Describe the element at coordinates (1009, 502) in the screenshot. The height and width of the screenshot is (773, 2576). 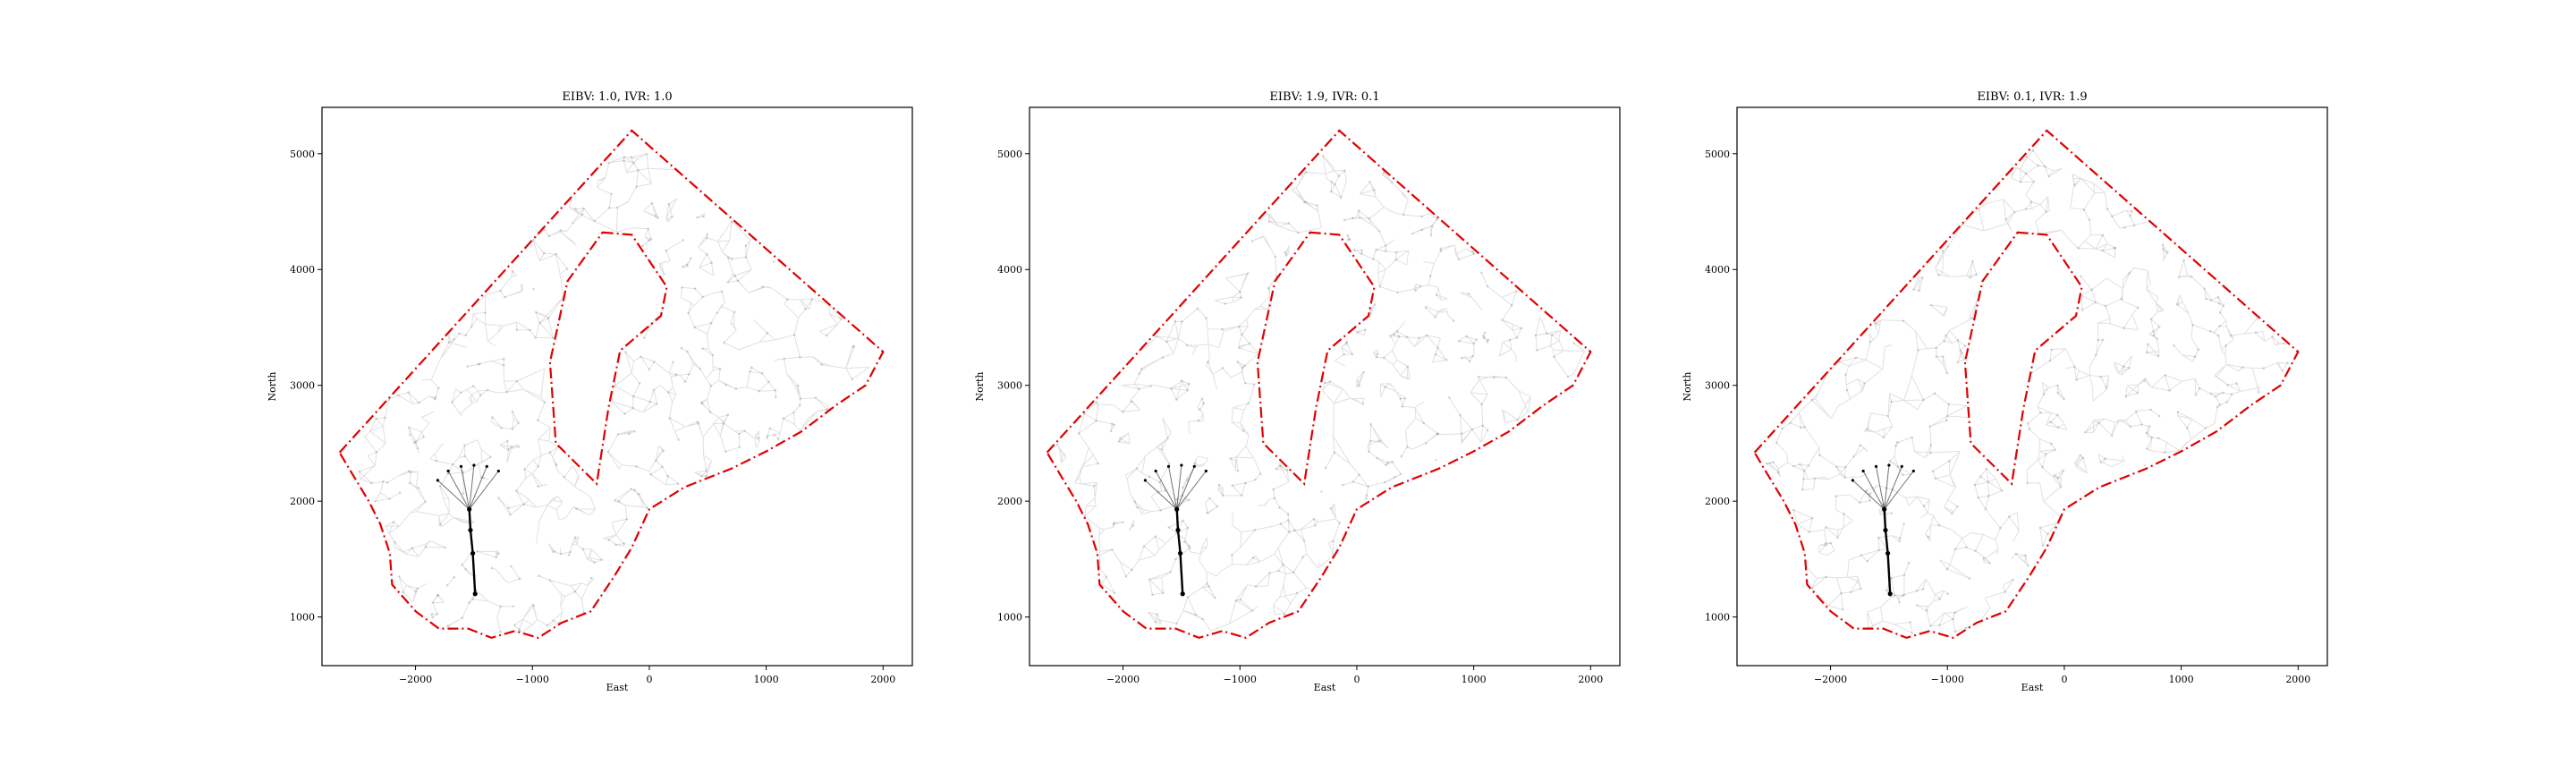
I see `subplot-2-y-tick-label: 2000` at that location.